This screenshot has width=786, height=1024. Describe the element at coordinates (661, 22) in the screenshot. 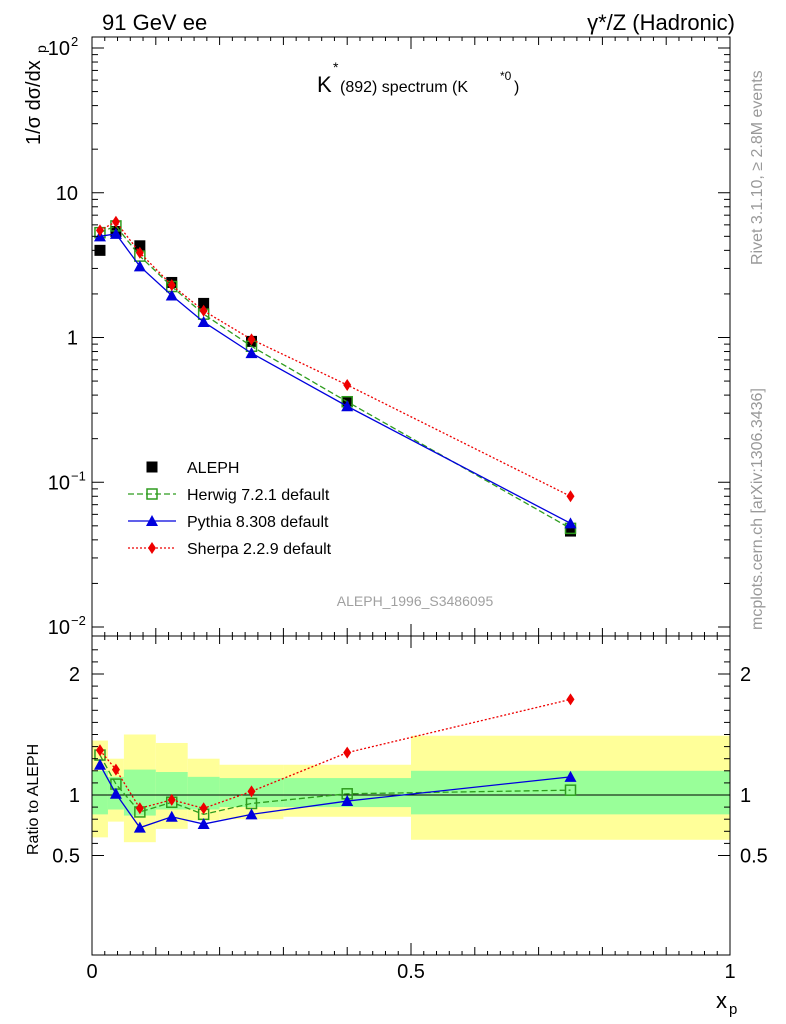

I see `header-right-label: γ*/Z (Hadronic)` at that location.